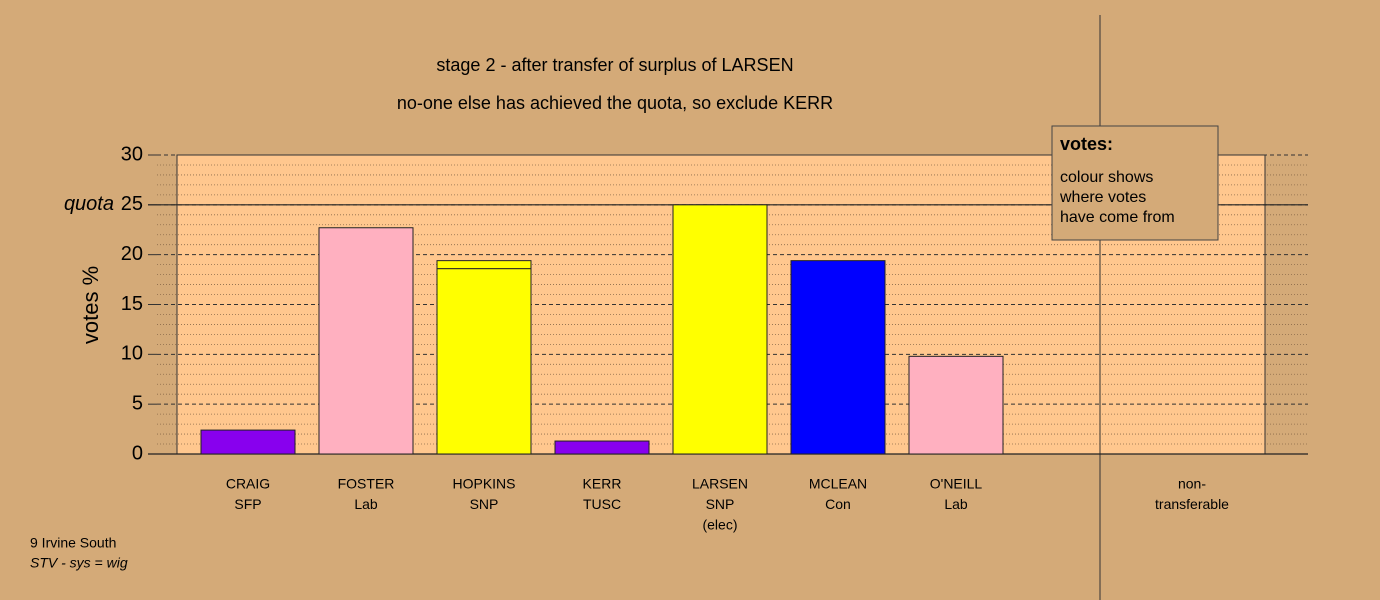  What do you see at coordinates (366, 484) in the screenshot?
I see `x-tick-label: FOSTER` at bounding box center [366, 484].